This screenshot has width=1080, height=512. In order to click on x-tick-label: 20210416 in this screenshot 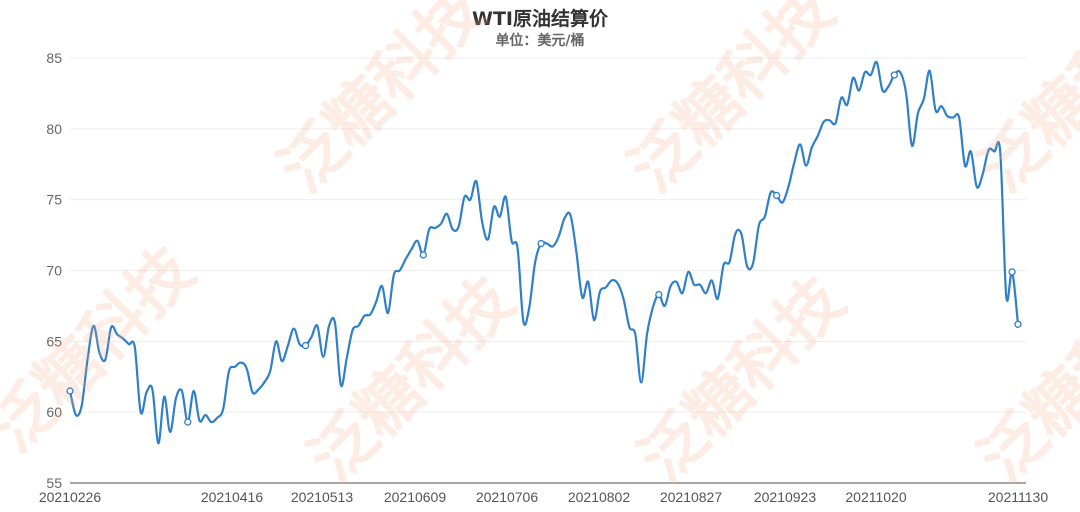, I will do `click(232, 497)`.